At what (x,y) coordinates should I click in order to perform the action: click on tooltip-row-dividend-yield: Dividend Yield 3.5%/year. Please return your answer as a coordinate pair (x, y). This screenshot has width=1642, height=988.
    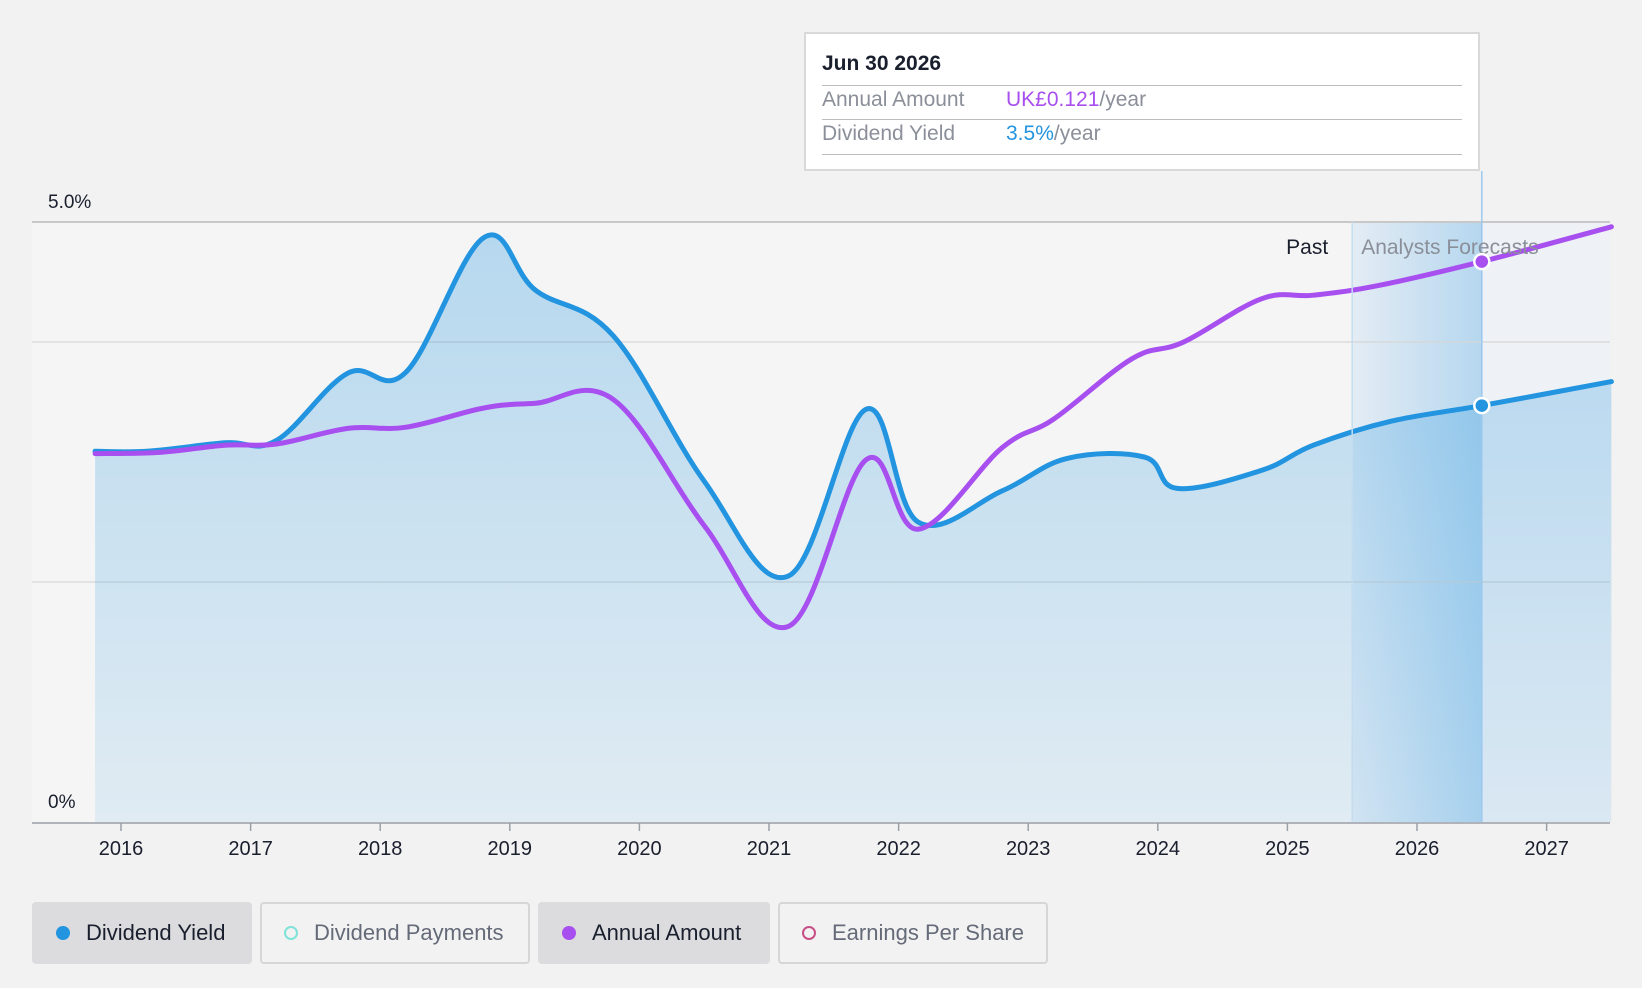
    Looking at the image, I should click on (961, 134).